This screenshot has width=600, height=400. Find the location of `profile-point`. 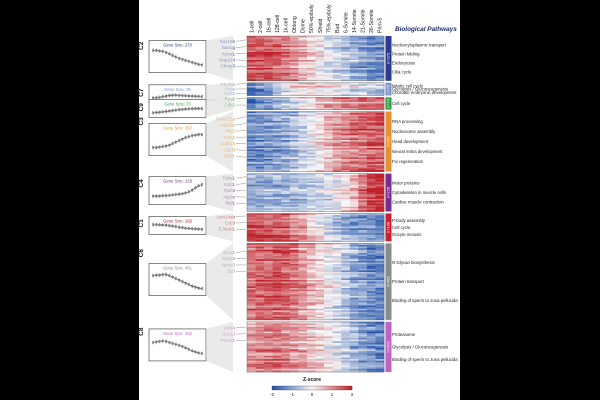

profile-point is located at coordinates (182, 281).